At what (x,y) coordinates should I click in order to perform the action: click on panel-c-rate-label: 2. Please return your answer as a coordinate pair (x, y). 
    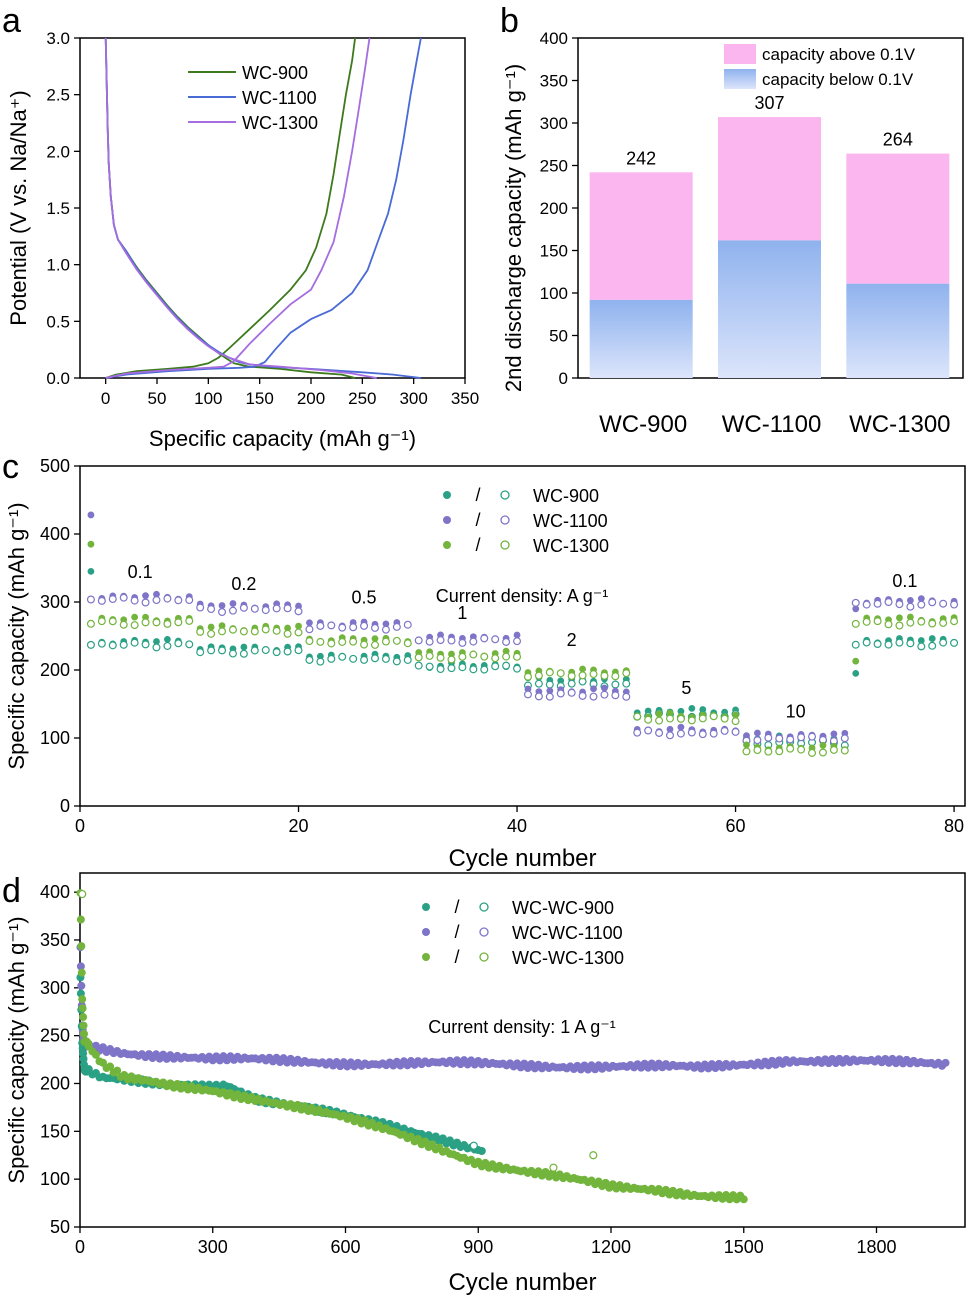
    Looking at the image, I should click on (572, 640).